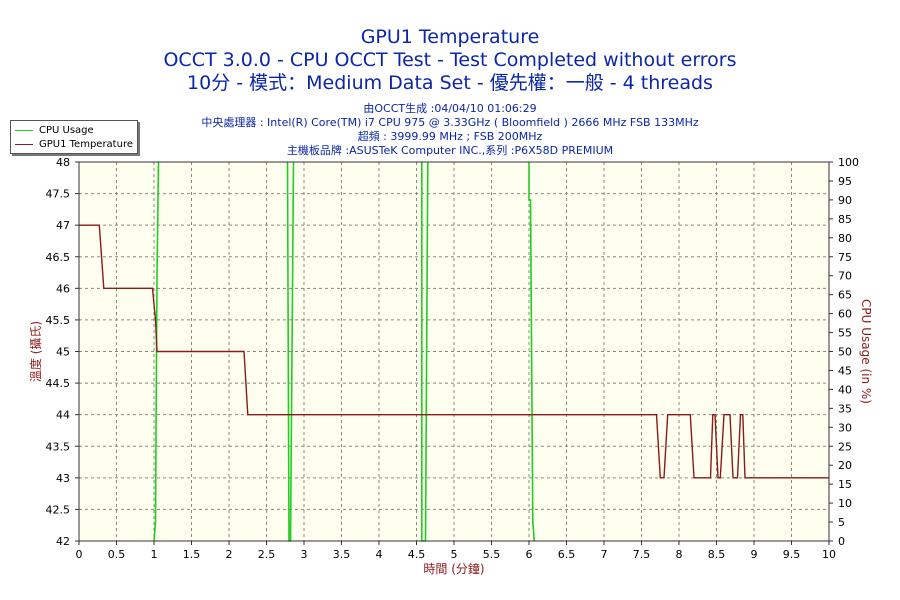  What do you see at coordinates (35, 351) in the screenshot?
I see `y-axis-label-left: 溫度 (攝氏)` at bounding box center [35, 351].